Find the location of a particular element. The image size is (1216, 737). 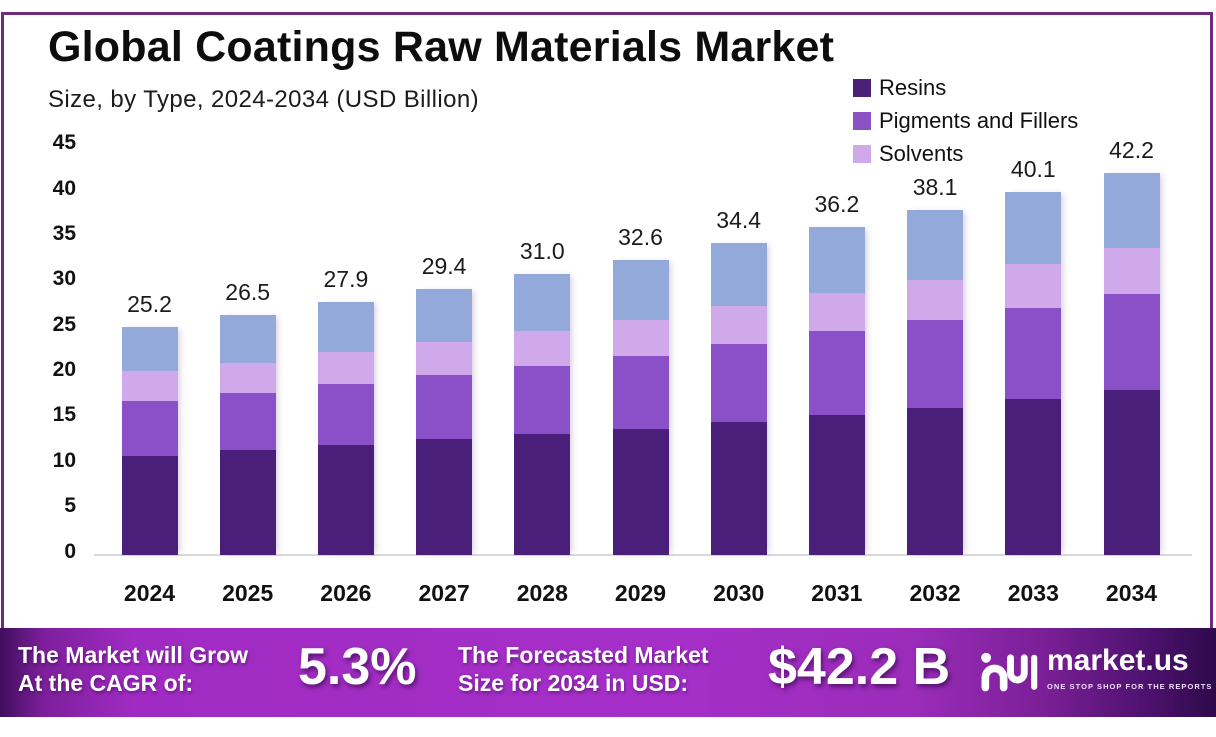

bar-total-label: 31.0 is located at coordinates (542, 251).